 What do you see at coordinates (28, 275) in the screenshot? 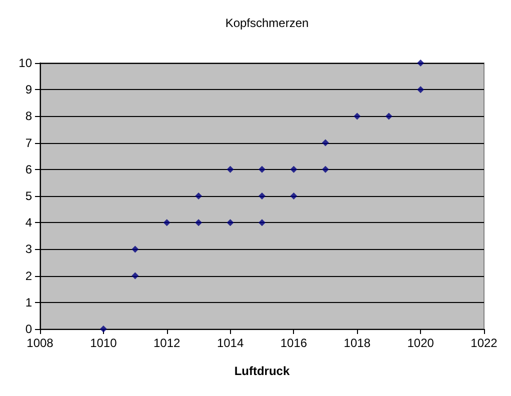
I see `y-tick-label: 2` at bounding box center [28, 275].